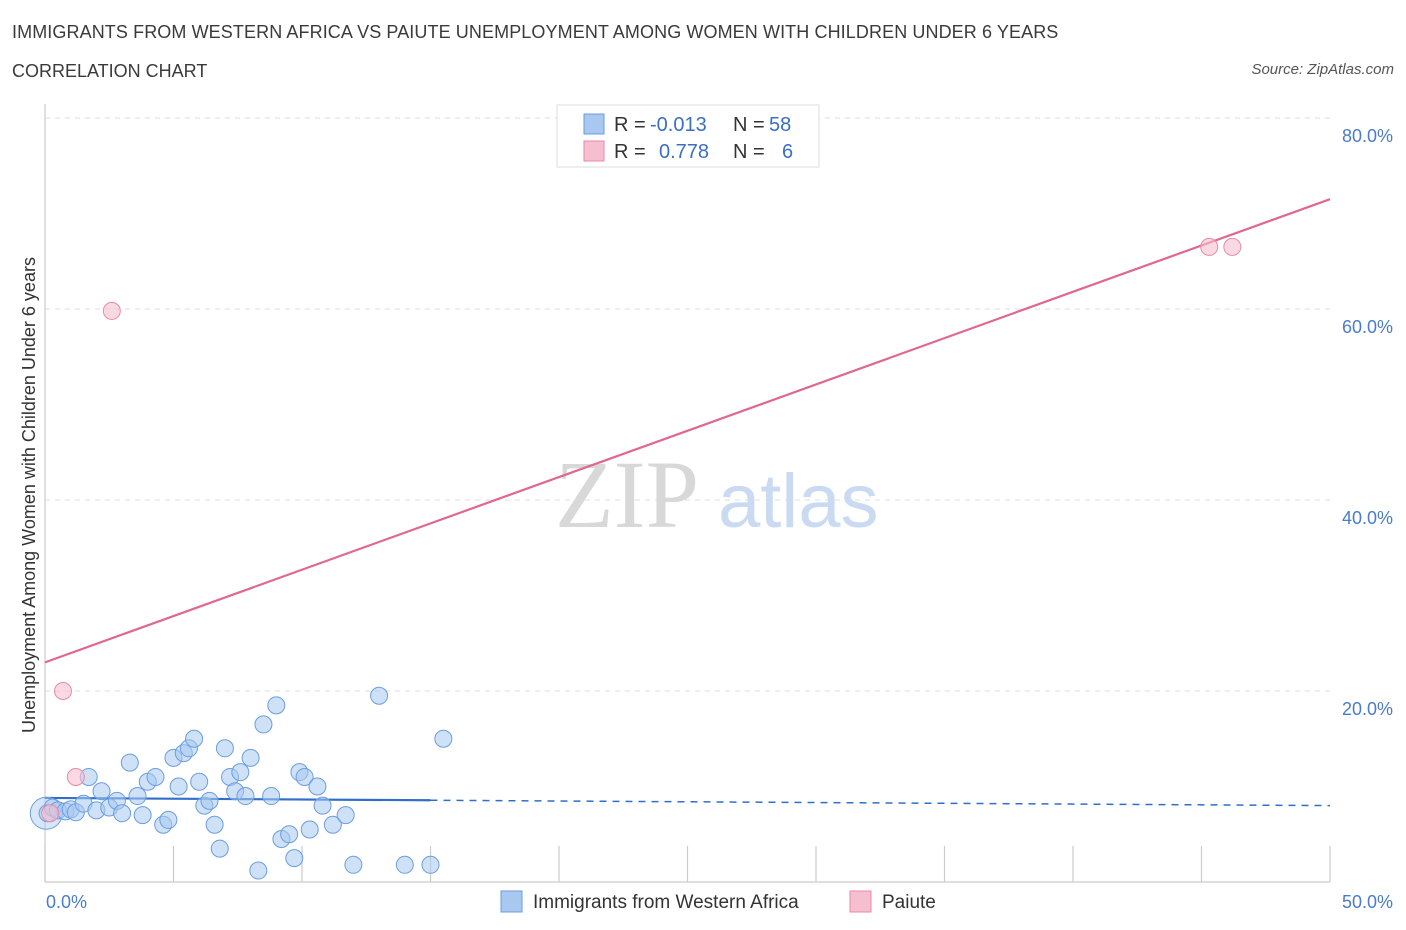 This screenshot has height=930, width=1406. I want to click on y-tick-label-60: 60.0%, so click(1367, 327).